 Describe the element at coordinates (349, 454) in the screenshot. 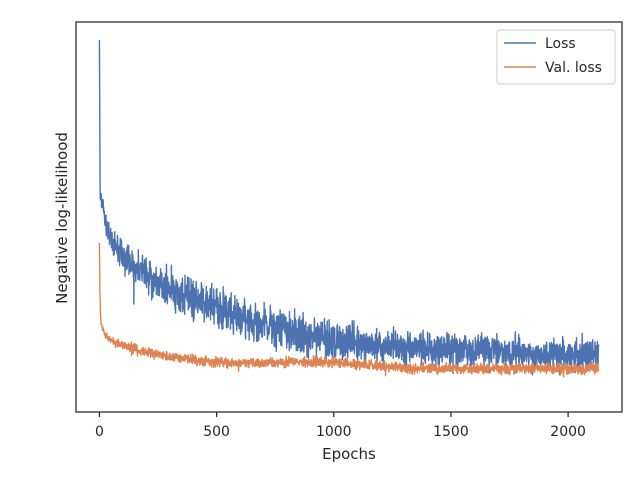

I see `x-axis-title: Epochs` at that location.